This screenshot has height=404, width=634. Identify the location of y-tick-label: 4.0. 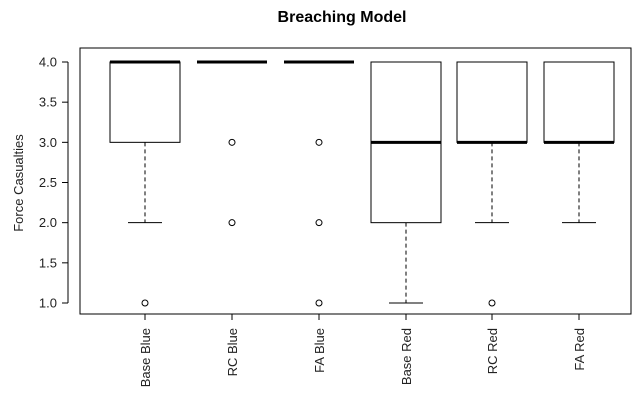
(48, 62).